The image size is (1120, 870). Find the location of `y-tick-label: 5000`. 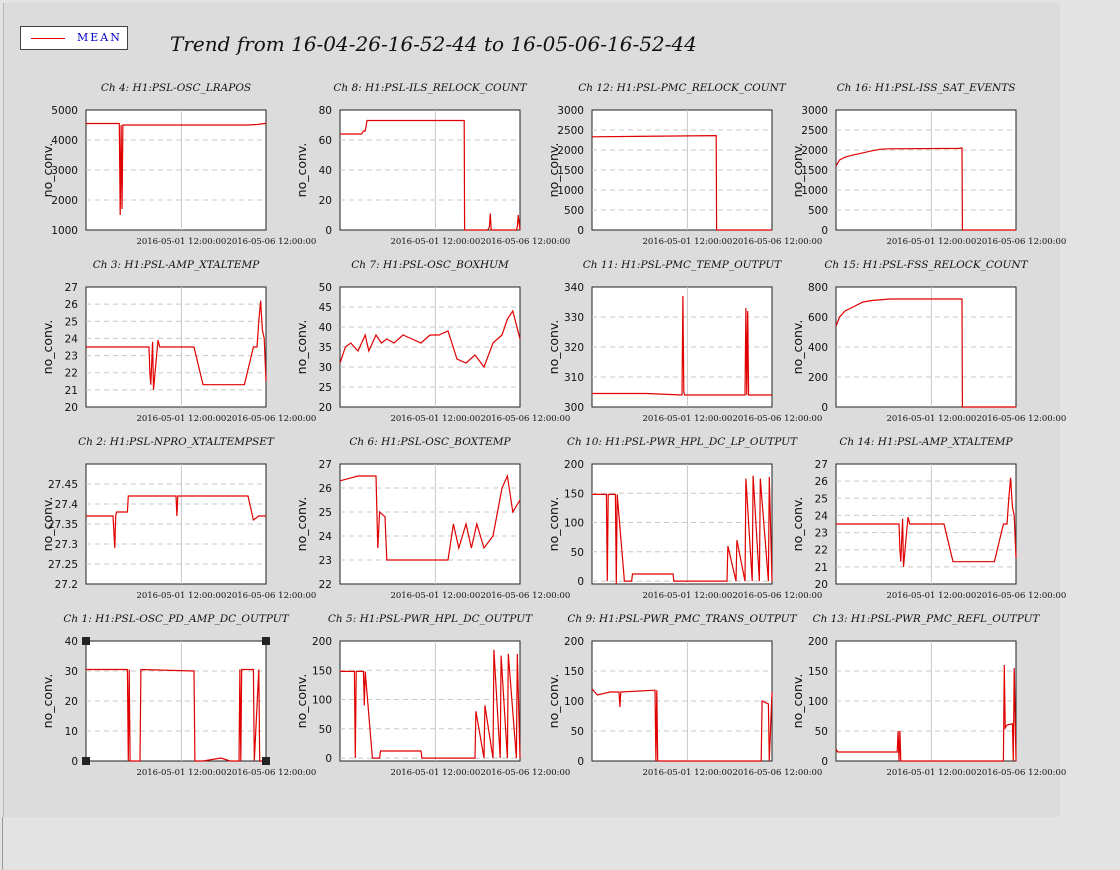

y-tick-label: 5000 is located at coordinates (64, 111).